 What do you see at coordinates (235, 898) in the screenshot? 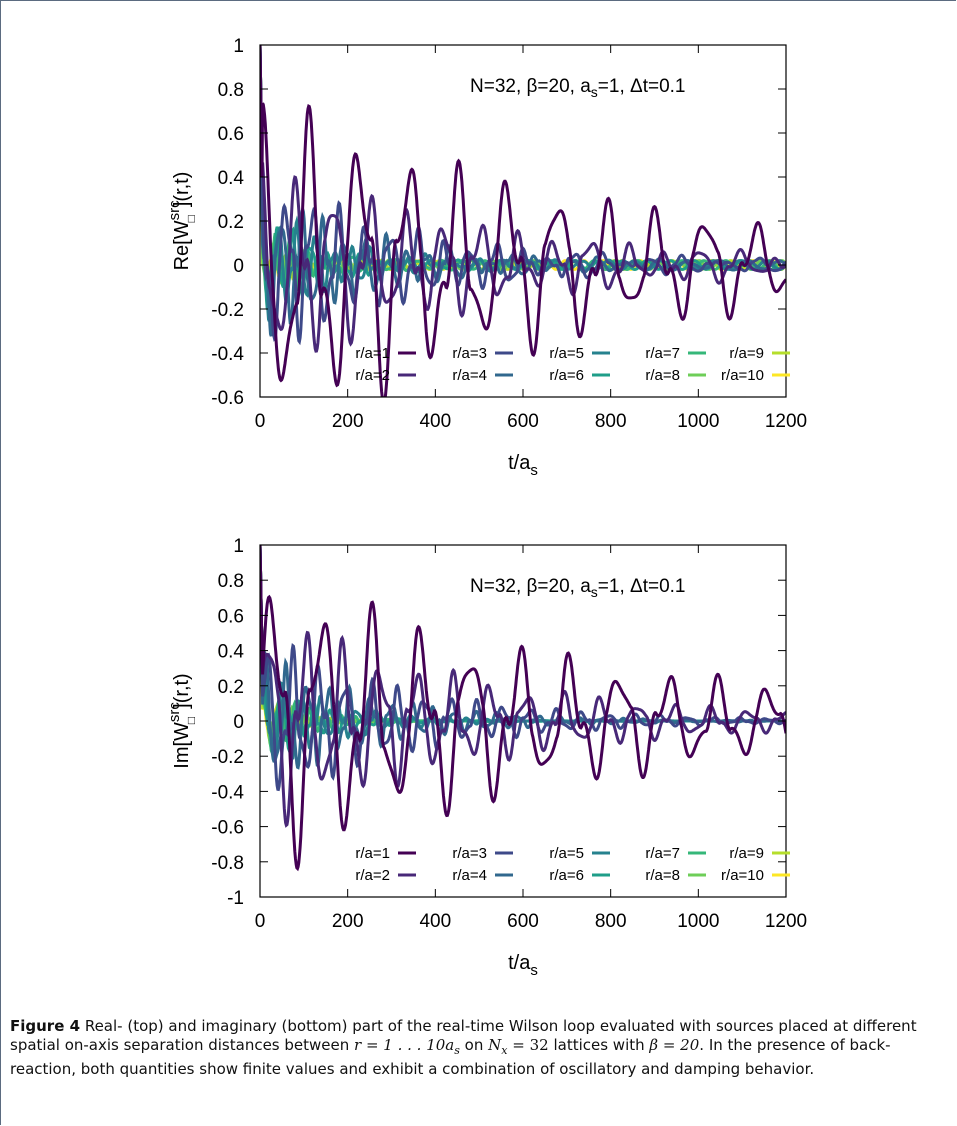
I see `y-tick-label: -1` at bounding box center [235, 898].